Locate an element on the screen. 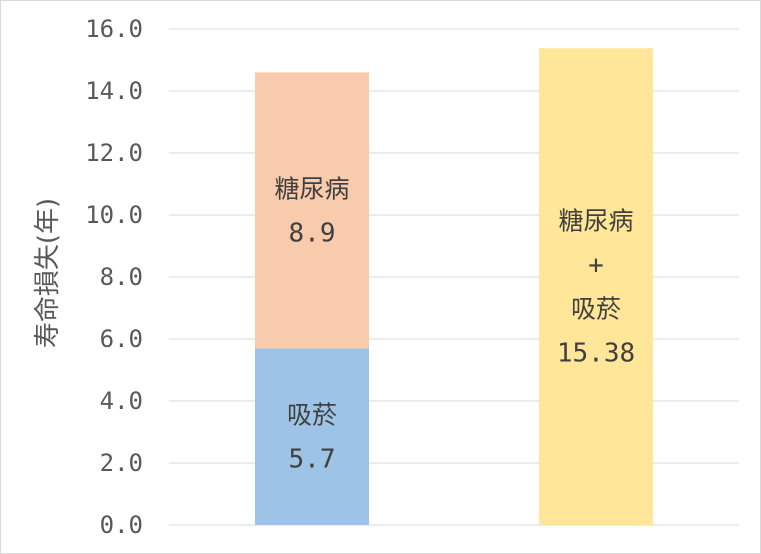  data-label: + is located at coordinates (596, 266).